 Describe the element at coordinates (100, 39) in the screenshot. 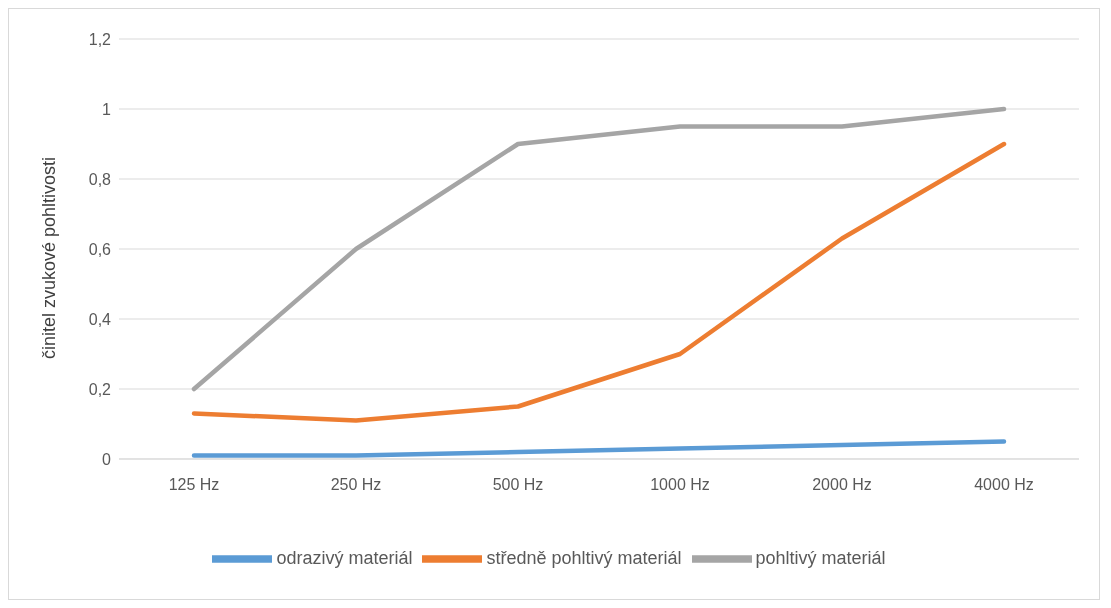

I see `y-tick-label: 1,2` at that location.